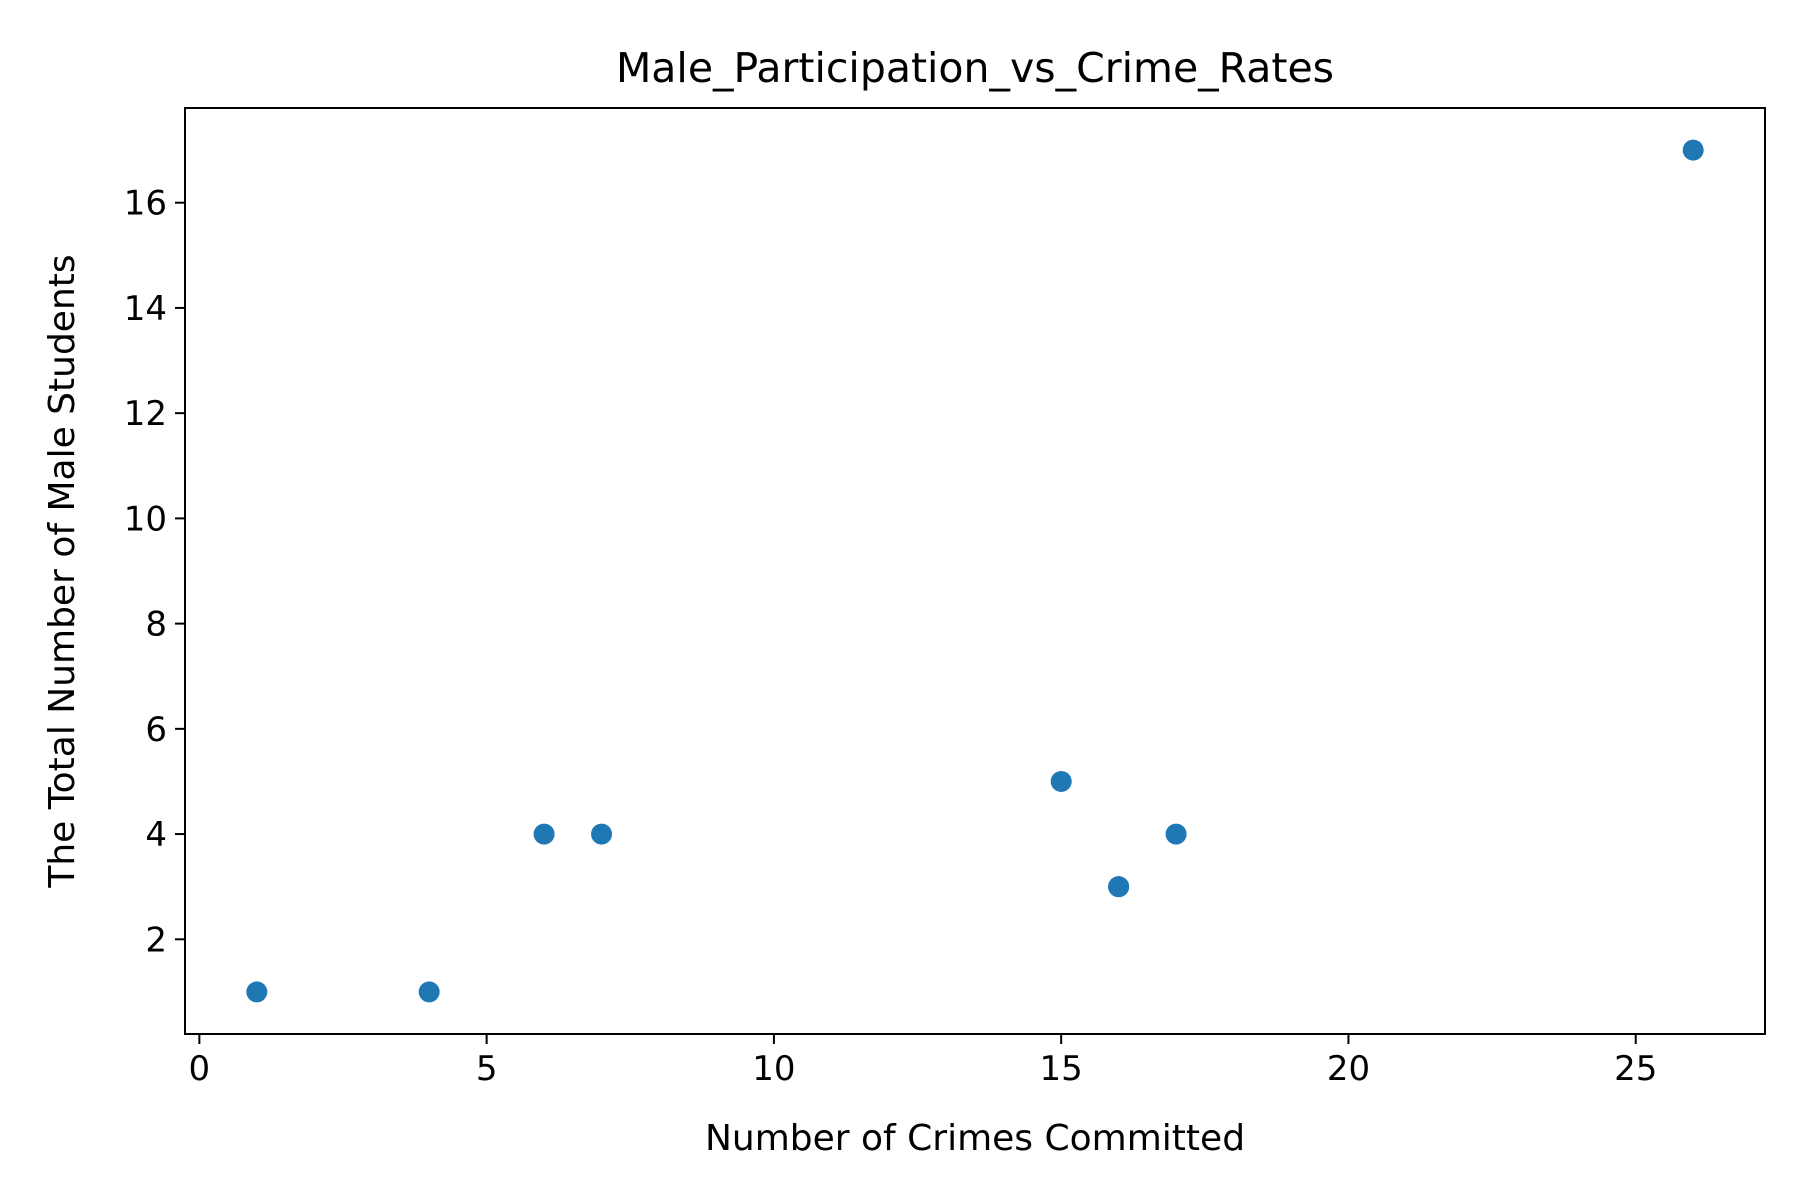  Describe the element at coordinates (1348, 1069) in the screenshot. I see `x-tick-label: 20` at that location.